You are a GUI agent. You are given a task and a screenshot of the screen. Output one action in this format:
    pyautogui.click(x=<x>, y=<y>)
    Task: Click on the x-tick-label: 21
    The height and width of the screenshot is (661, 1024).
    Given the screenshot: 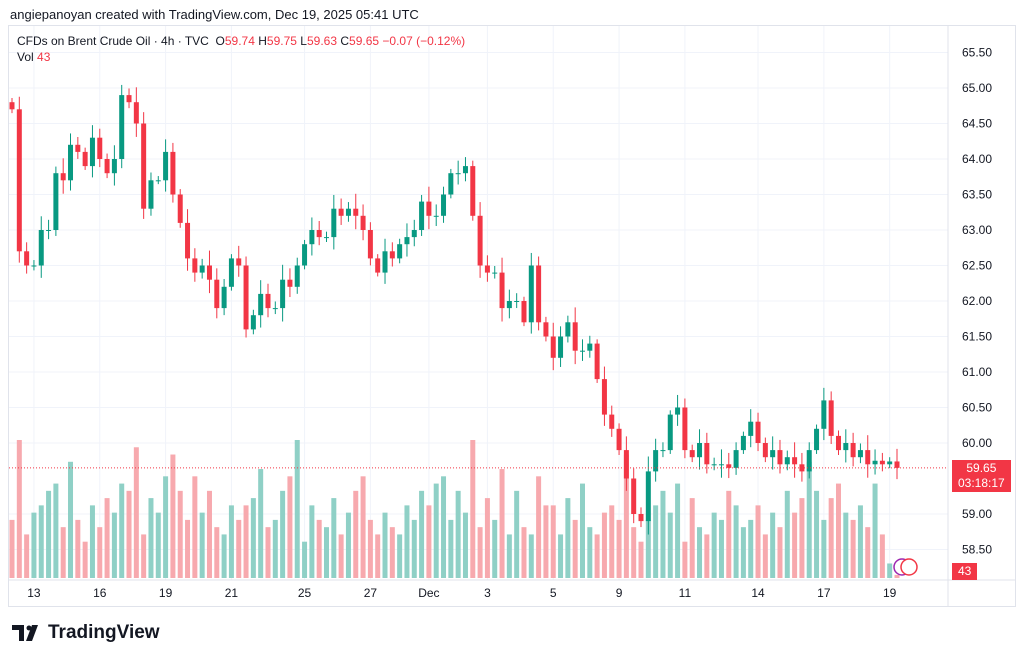 What is the action you would take?
    pyautogui.click(x=232, y=593)
    